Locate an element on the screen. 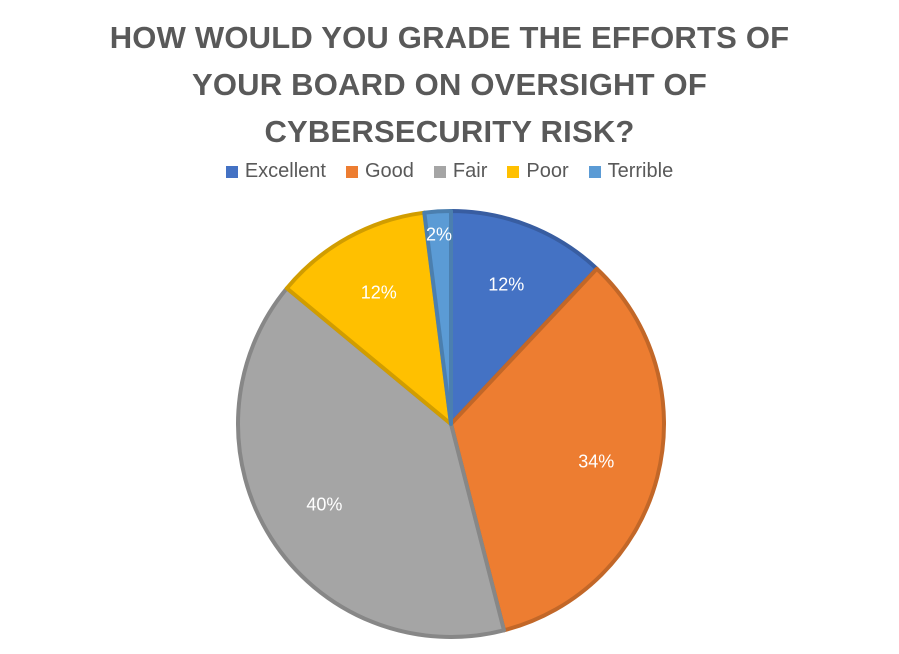 Image resolution: width=899 pixels, height=654 pixels. pie-slice-excellent is located at coordinates (524, 317).